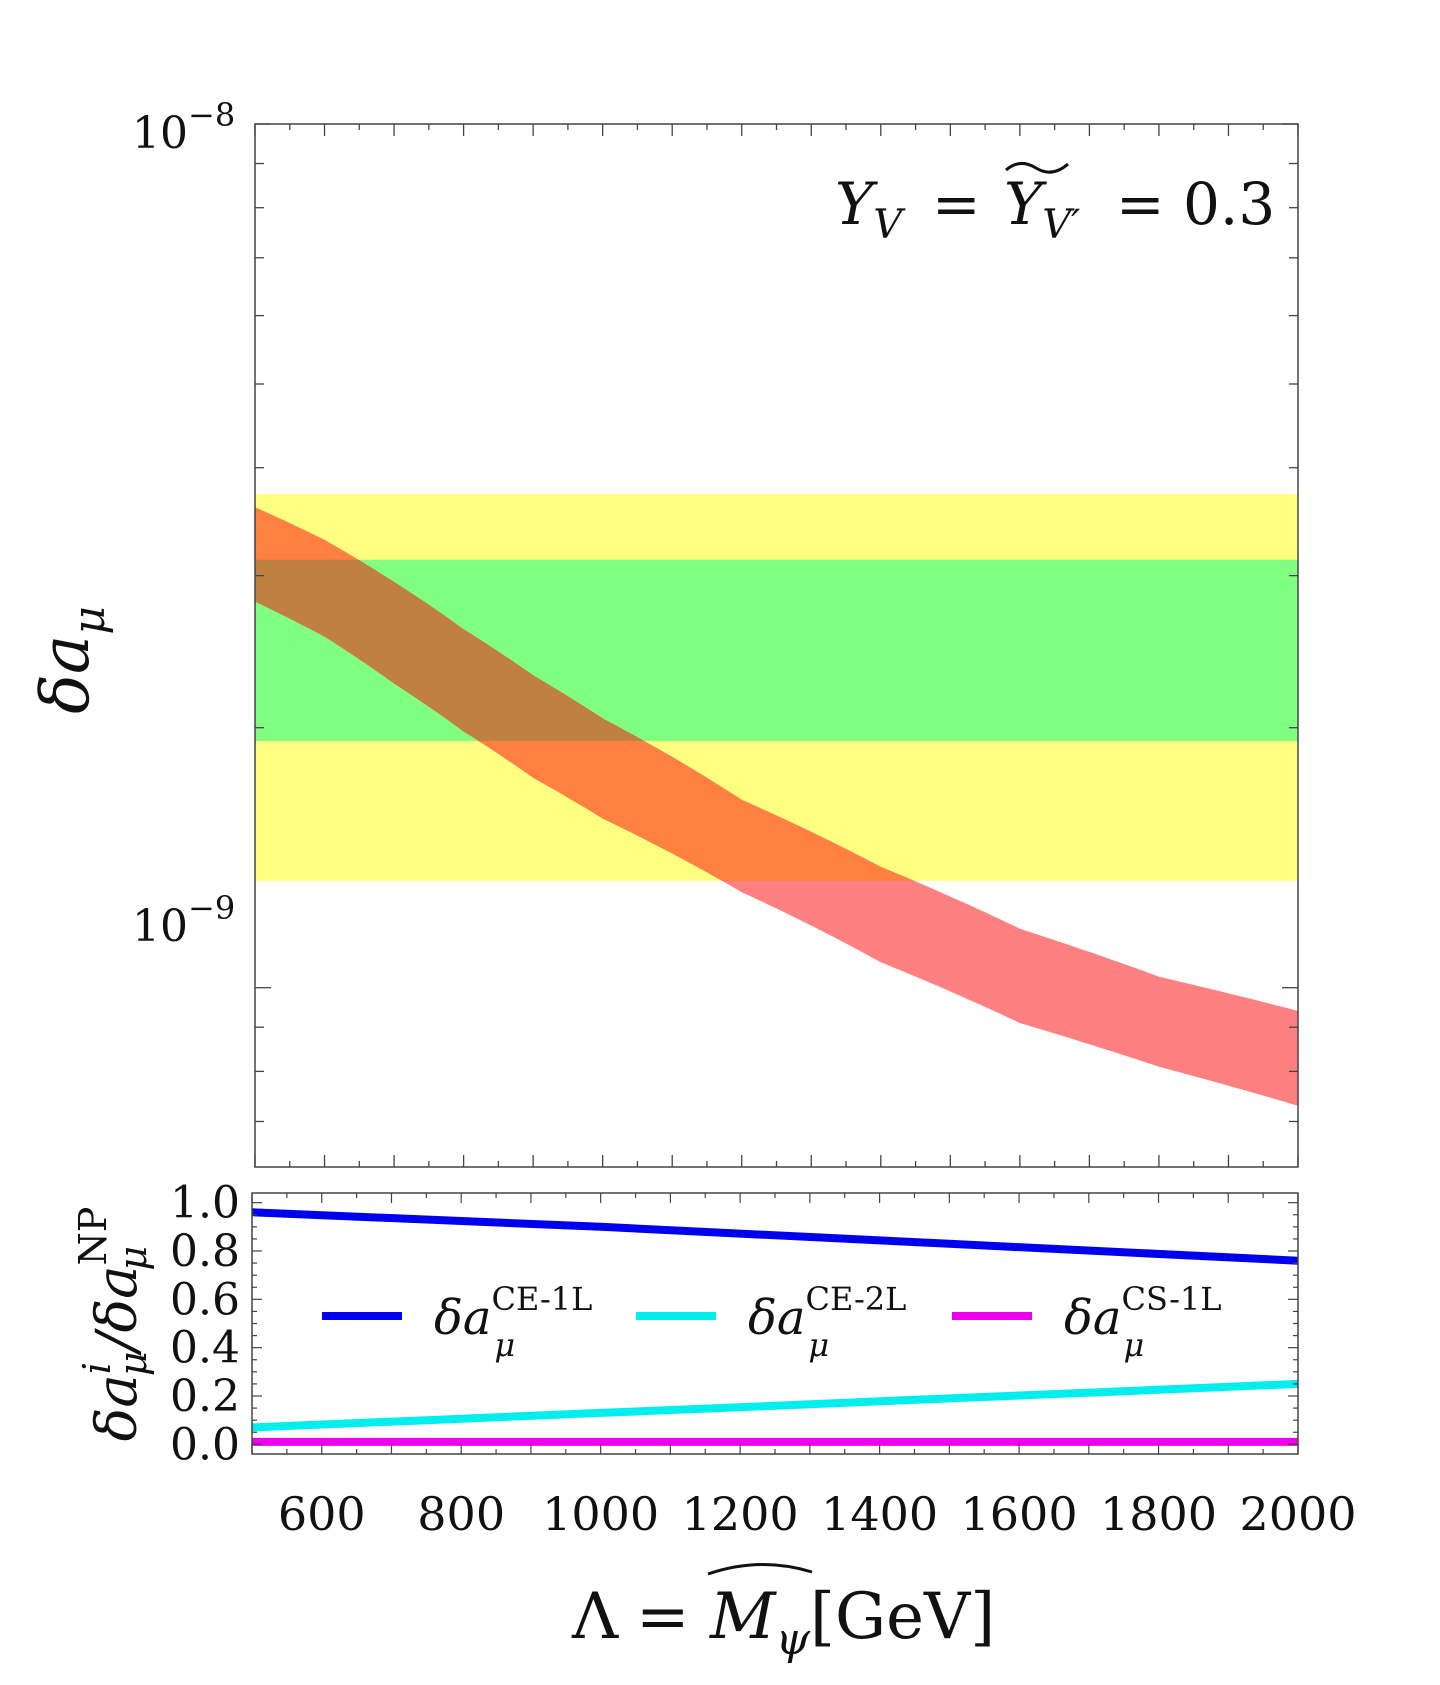  What do you see at coordinates (956, 204) in the screenshot?
I see `annotation-eq: =` at bounding box center [956, 204].